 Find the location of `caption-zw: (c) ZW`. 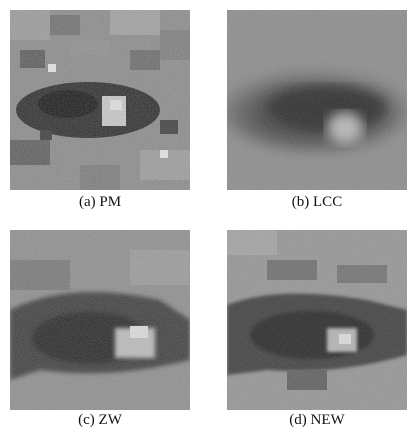

caption-zw: (c) ZW is located at coordinates (100, 420).